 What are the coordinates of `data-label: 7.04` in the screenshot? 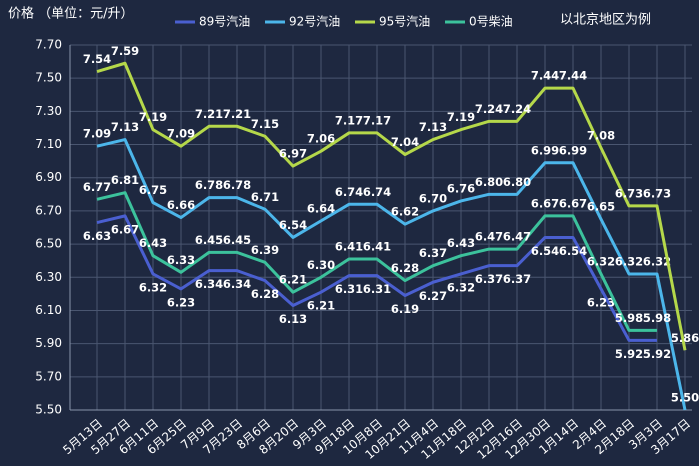 It's located at (405, 142).